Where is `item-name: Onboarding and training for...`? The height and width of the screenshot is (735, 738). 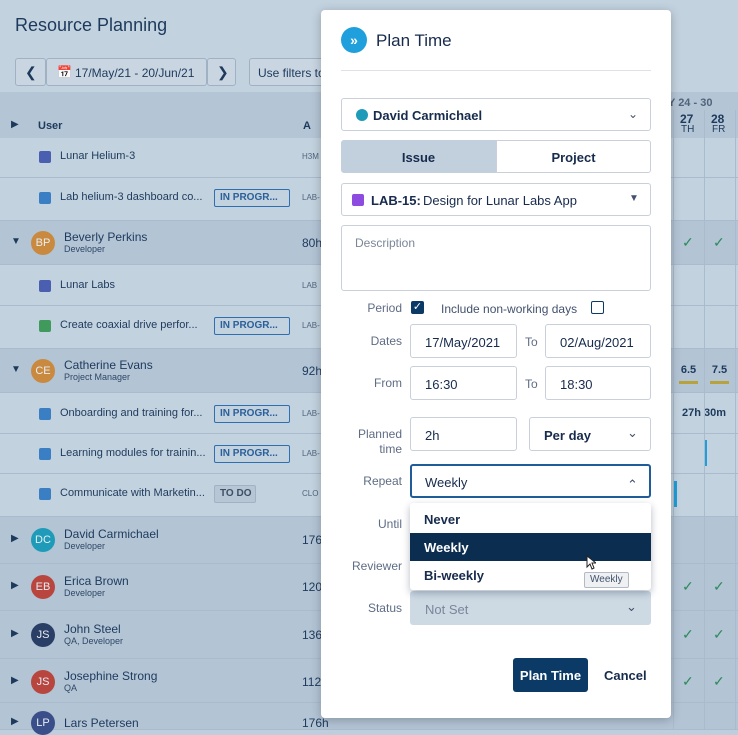
item-name: Onboarding and training for... is located at coordinates (131, 413).